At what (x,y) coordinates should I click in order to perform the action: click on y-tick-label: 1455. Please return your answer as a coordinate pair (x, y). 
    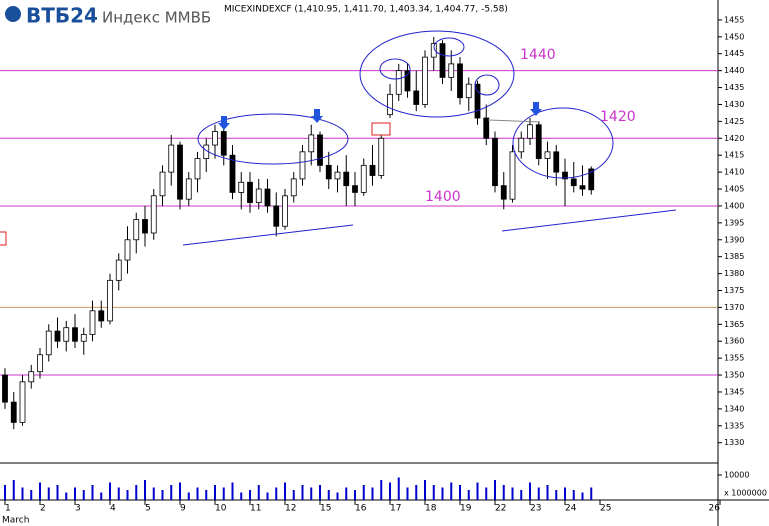
    Looking at the image, I should click on (734, 19).